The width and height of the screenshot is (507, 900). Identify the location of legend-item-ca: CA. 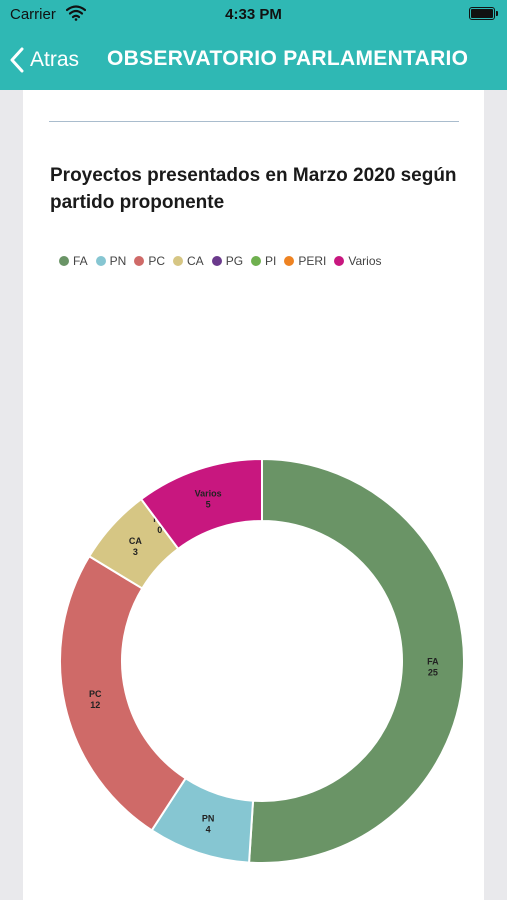
(188, 261).